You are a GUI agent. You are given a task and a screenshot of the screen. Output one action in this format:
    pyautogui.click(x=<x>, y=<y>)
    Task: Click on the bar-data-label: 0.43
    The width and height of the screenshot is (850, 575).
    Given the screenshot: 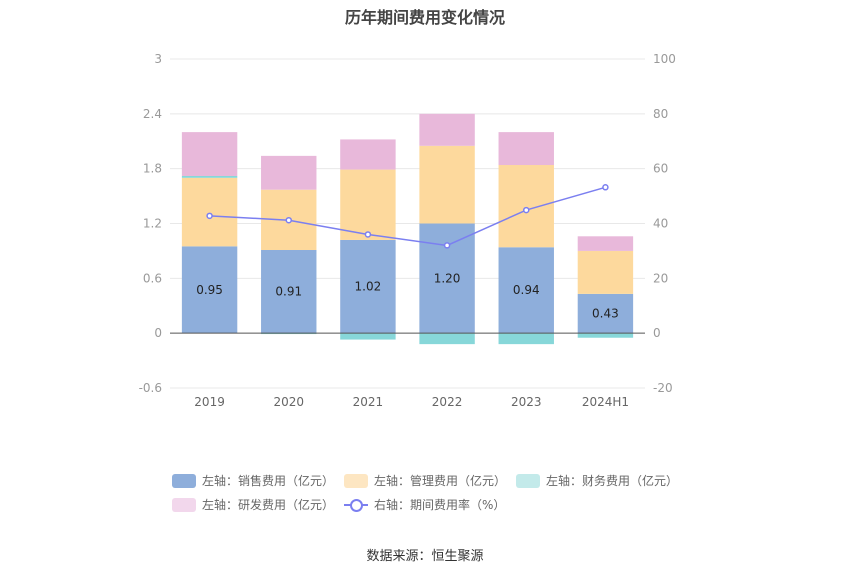 What is the action you would take?
    pyautogui.click(x=605, y=314)
    